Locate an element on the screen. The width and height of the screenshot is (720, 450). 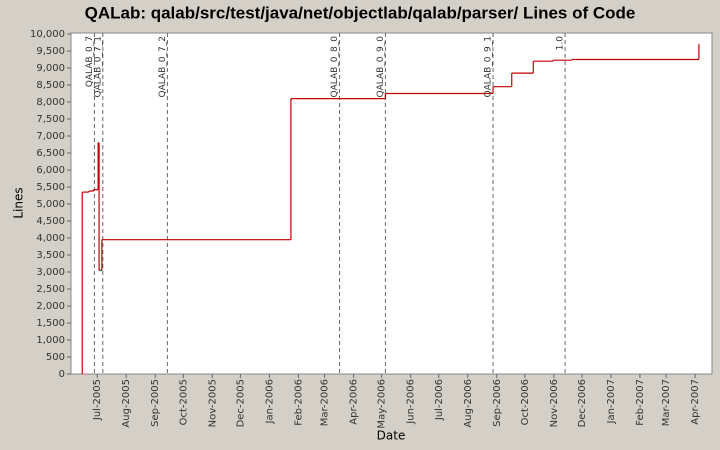
y-tick-label: 9,000 is located at coordinates (50, 68).